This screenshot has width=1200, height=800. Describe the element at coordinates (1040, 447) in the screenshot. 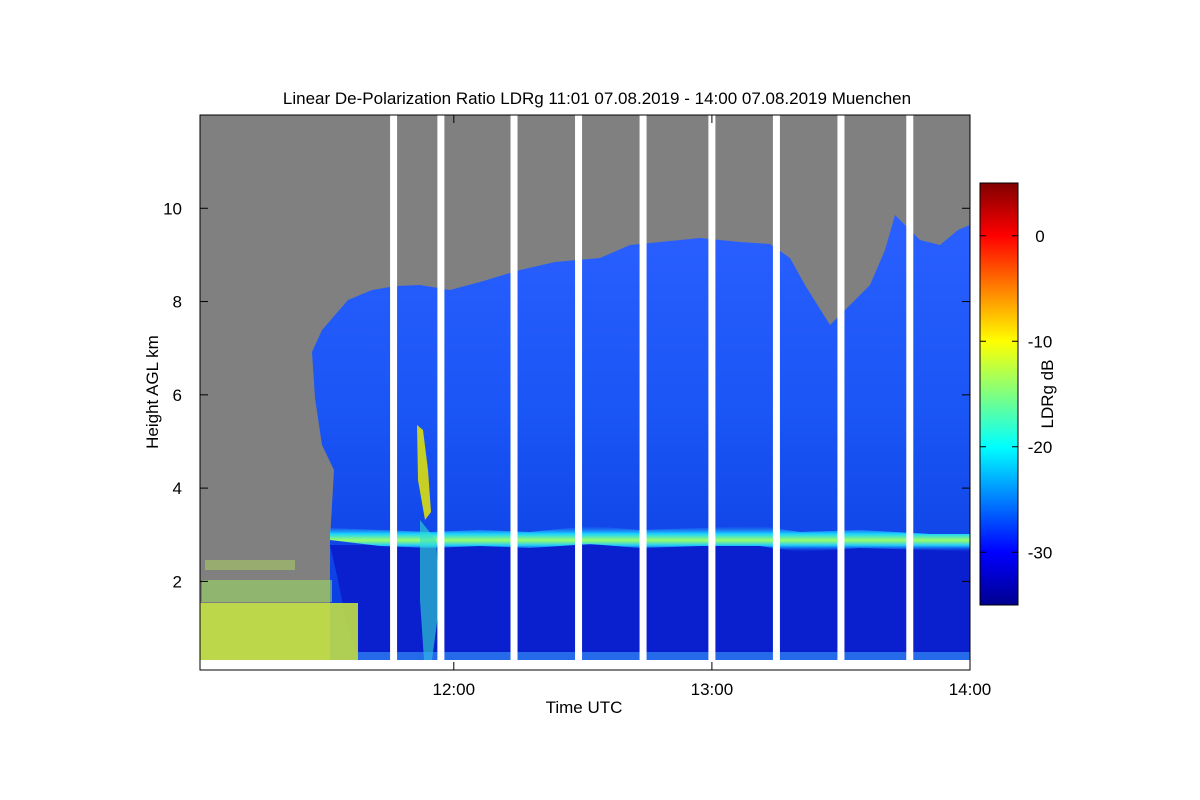

I see `colorbar-tick-label: -20` at that location.